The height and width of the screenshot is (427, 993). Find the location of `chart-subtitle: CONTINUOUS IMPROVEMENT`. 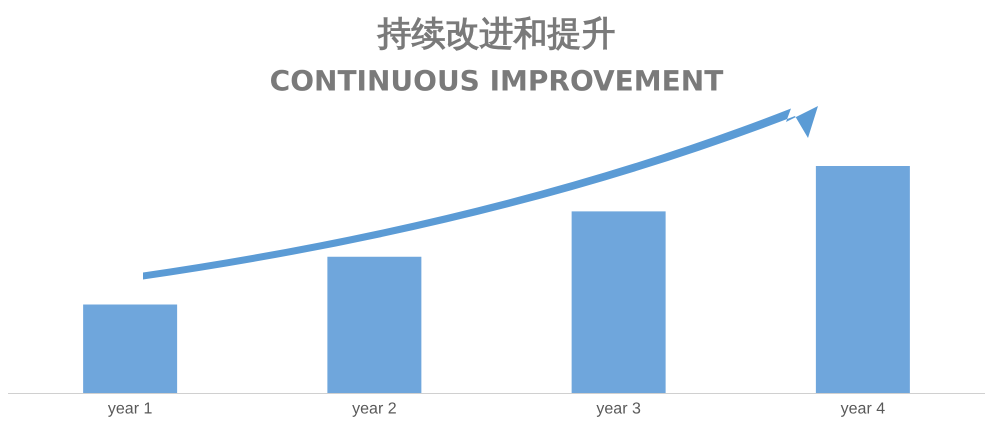

chart-subtitle: CONTINUOUS IMPROVEMENT is located at coordinates (497, 81).